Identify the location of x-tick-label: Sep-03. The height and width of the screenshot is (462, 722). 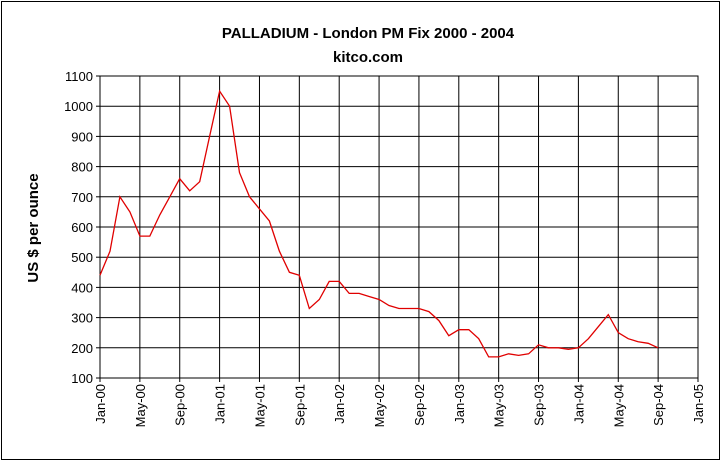
(539, 405).